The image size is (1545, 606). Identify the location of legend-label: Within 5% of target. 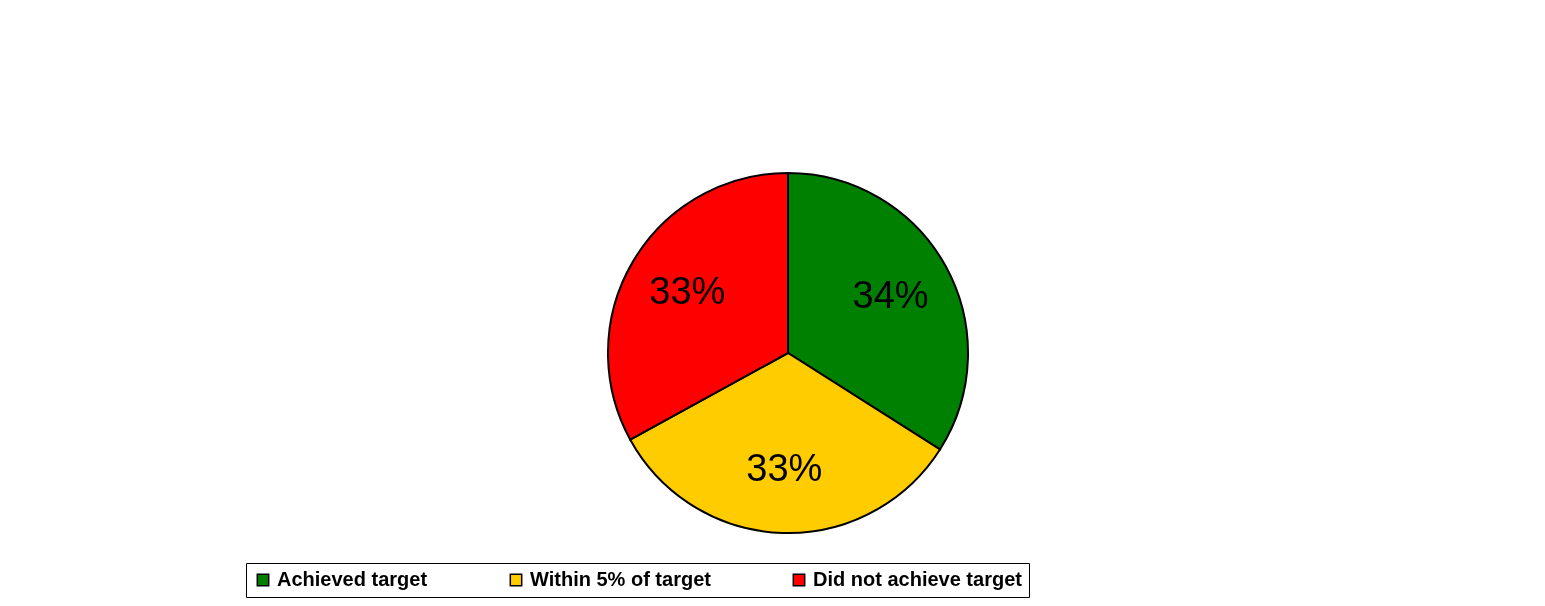
(621, 579).